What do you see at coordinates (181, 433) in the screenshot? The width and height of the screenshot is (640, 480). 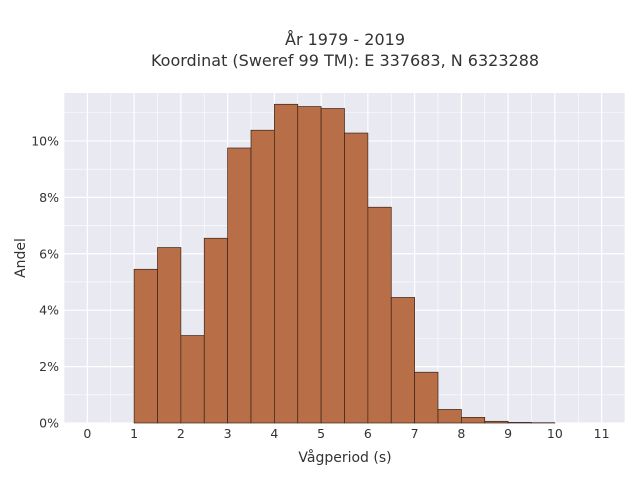 I see `x-tick-label: 2` at bounding box center [181, 433].